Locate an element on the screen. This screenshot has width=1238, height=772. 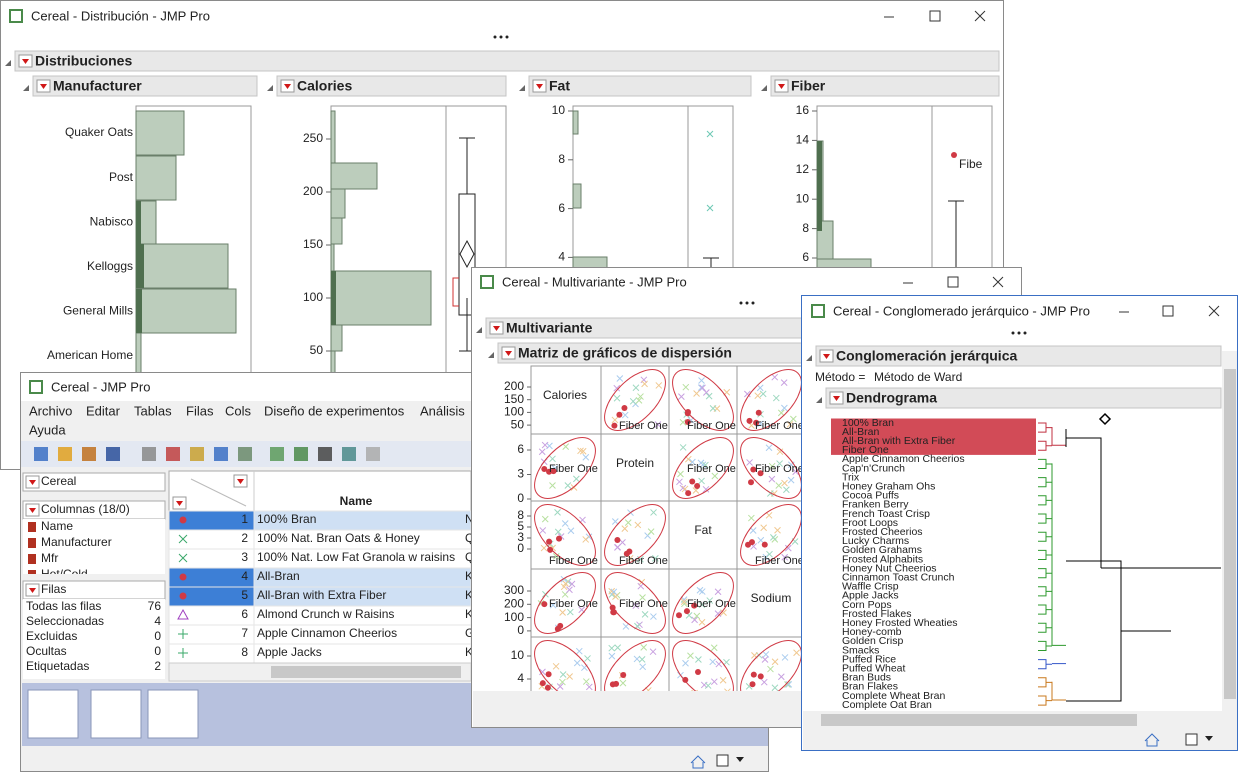
tick-label: 4 is located at coordinates (520, 678).